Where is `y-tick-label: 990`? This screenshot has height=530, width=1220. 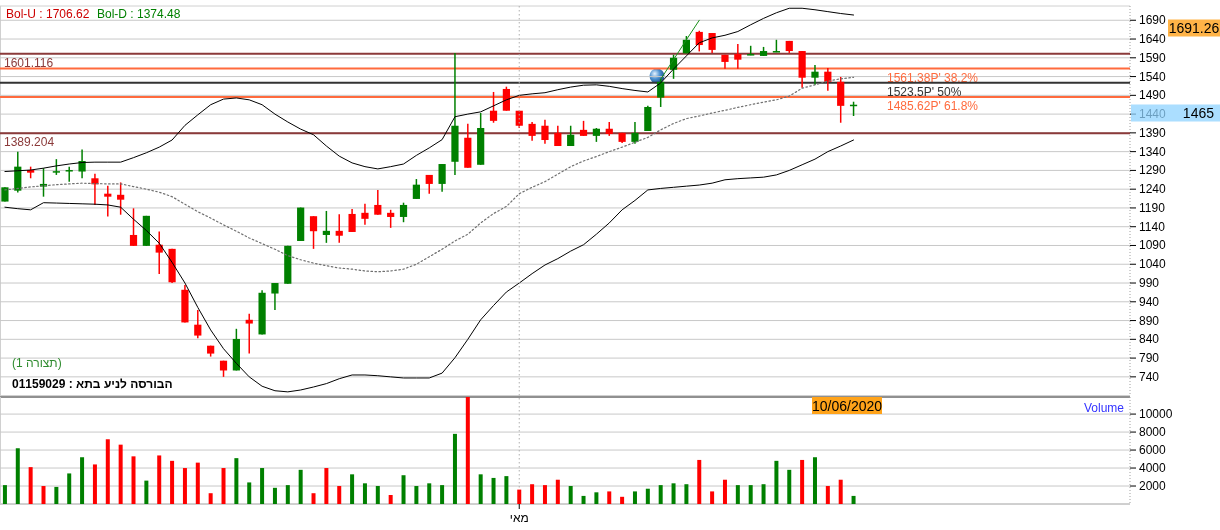
y-tick-label: 990 is located at coordinates (1149, 283).